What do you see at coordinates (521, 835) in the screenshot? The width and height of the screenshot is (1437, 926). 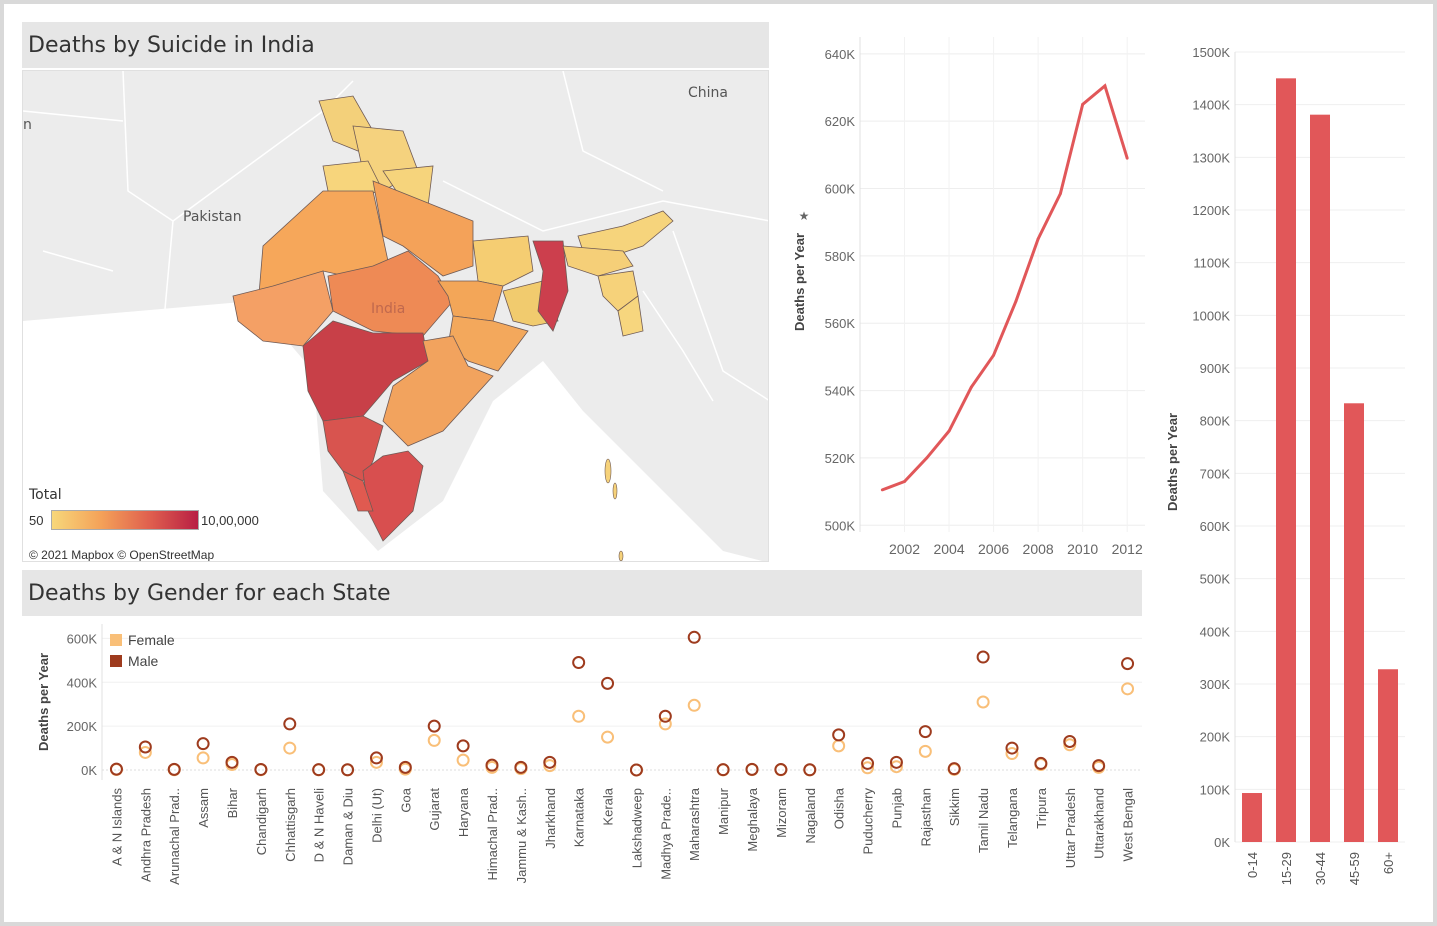 I see `gender-category-label: Jammu & Kash..` at bounding box center [521, 835].